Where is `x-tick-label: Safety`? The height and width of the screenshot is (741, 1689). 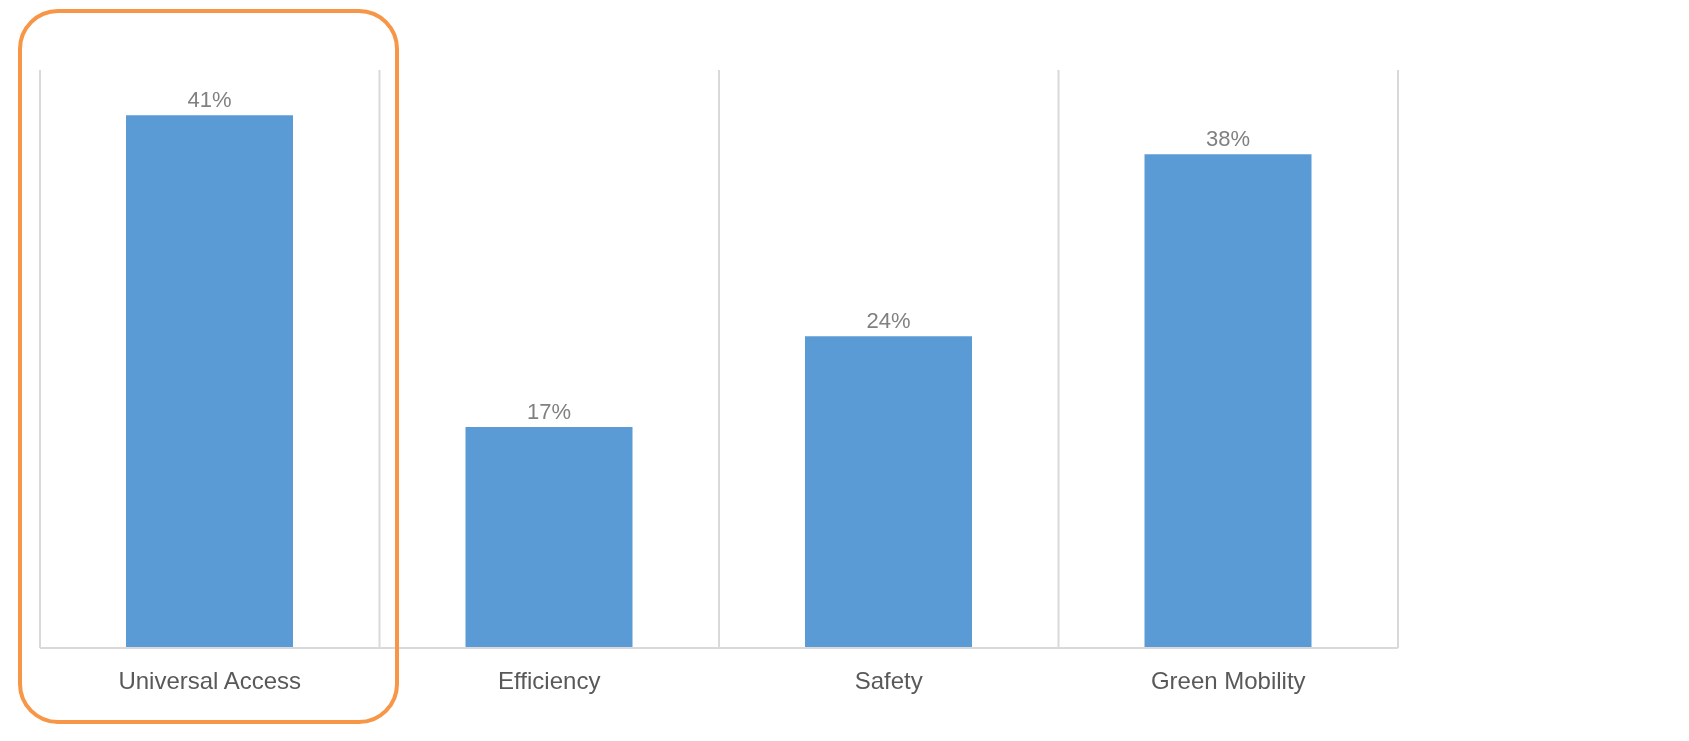
x-tick-label: Safety is located at coordinates (888, 681).